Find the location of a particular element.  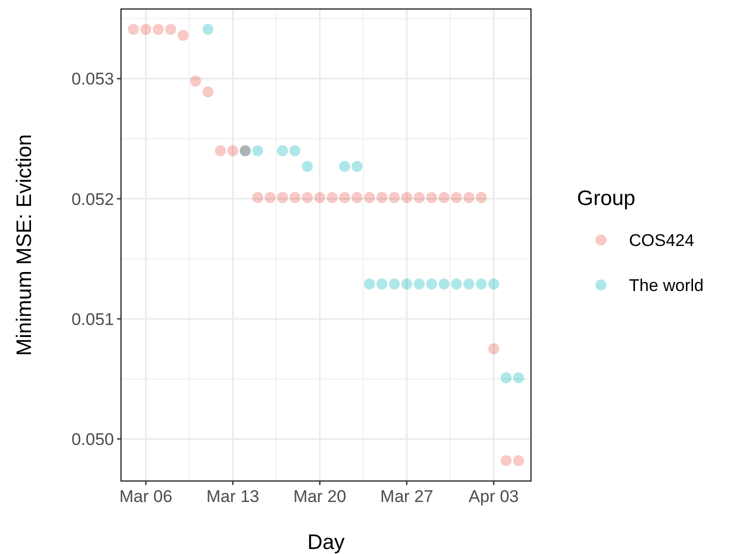

x-tick-label: Mar 13 is located at coordinates (233, 496).